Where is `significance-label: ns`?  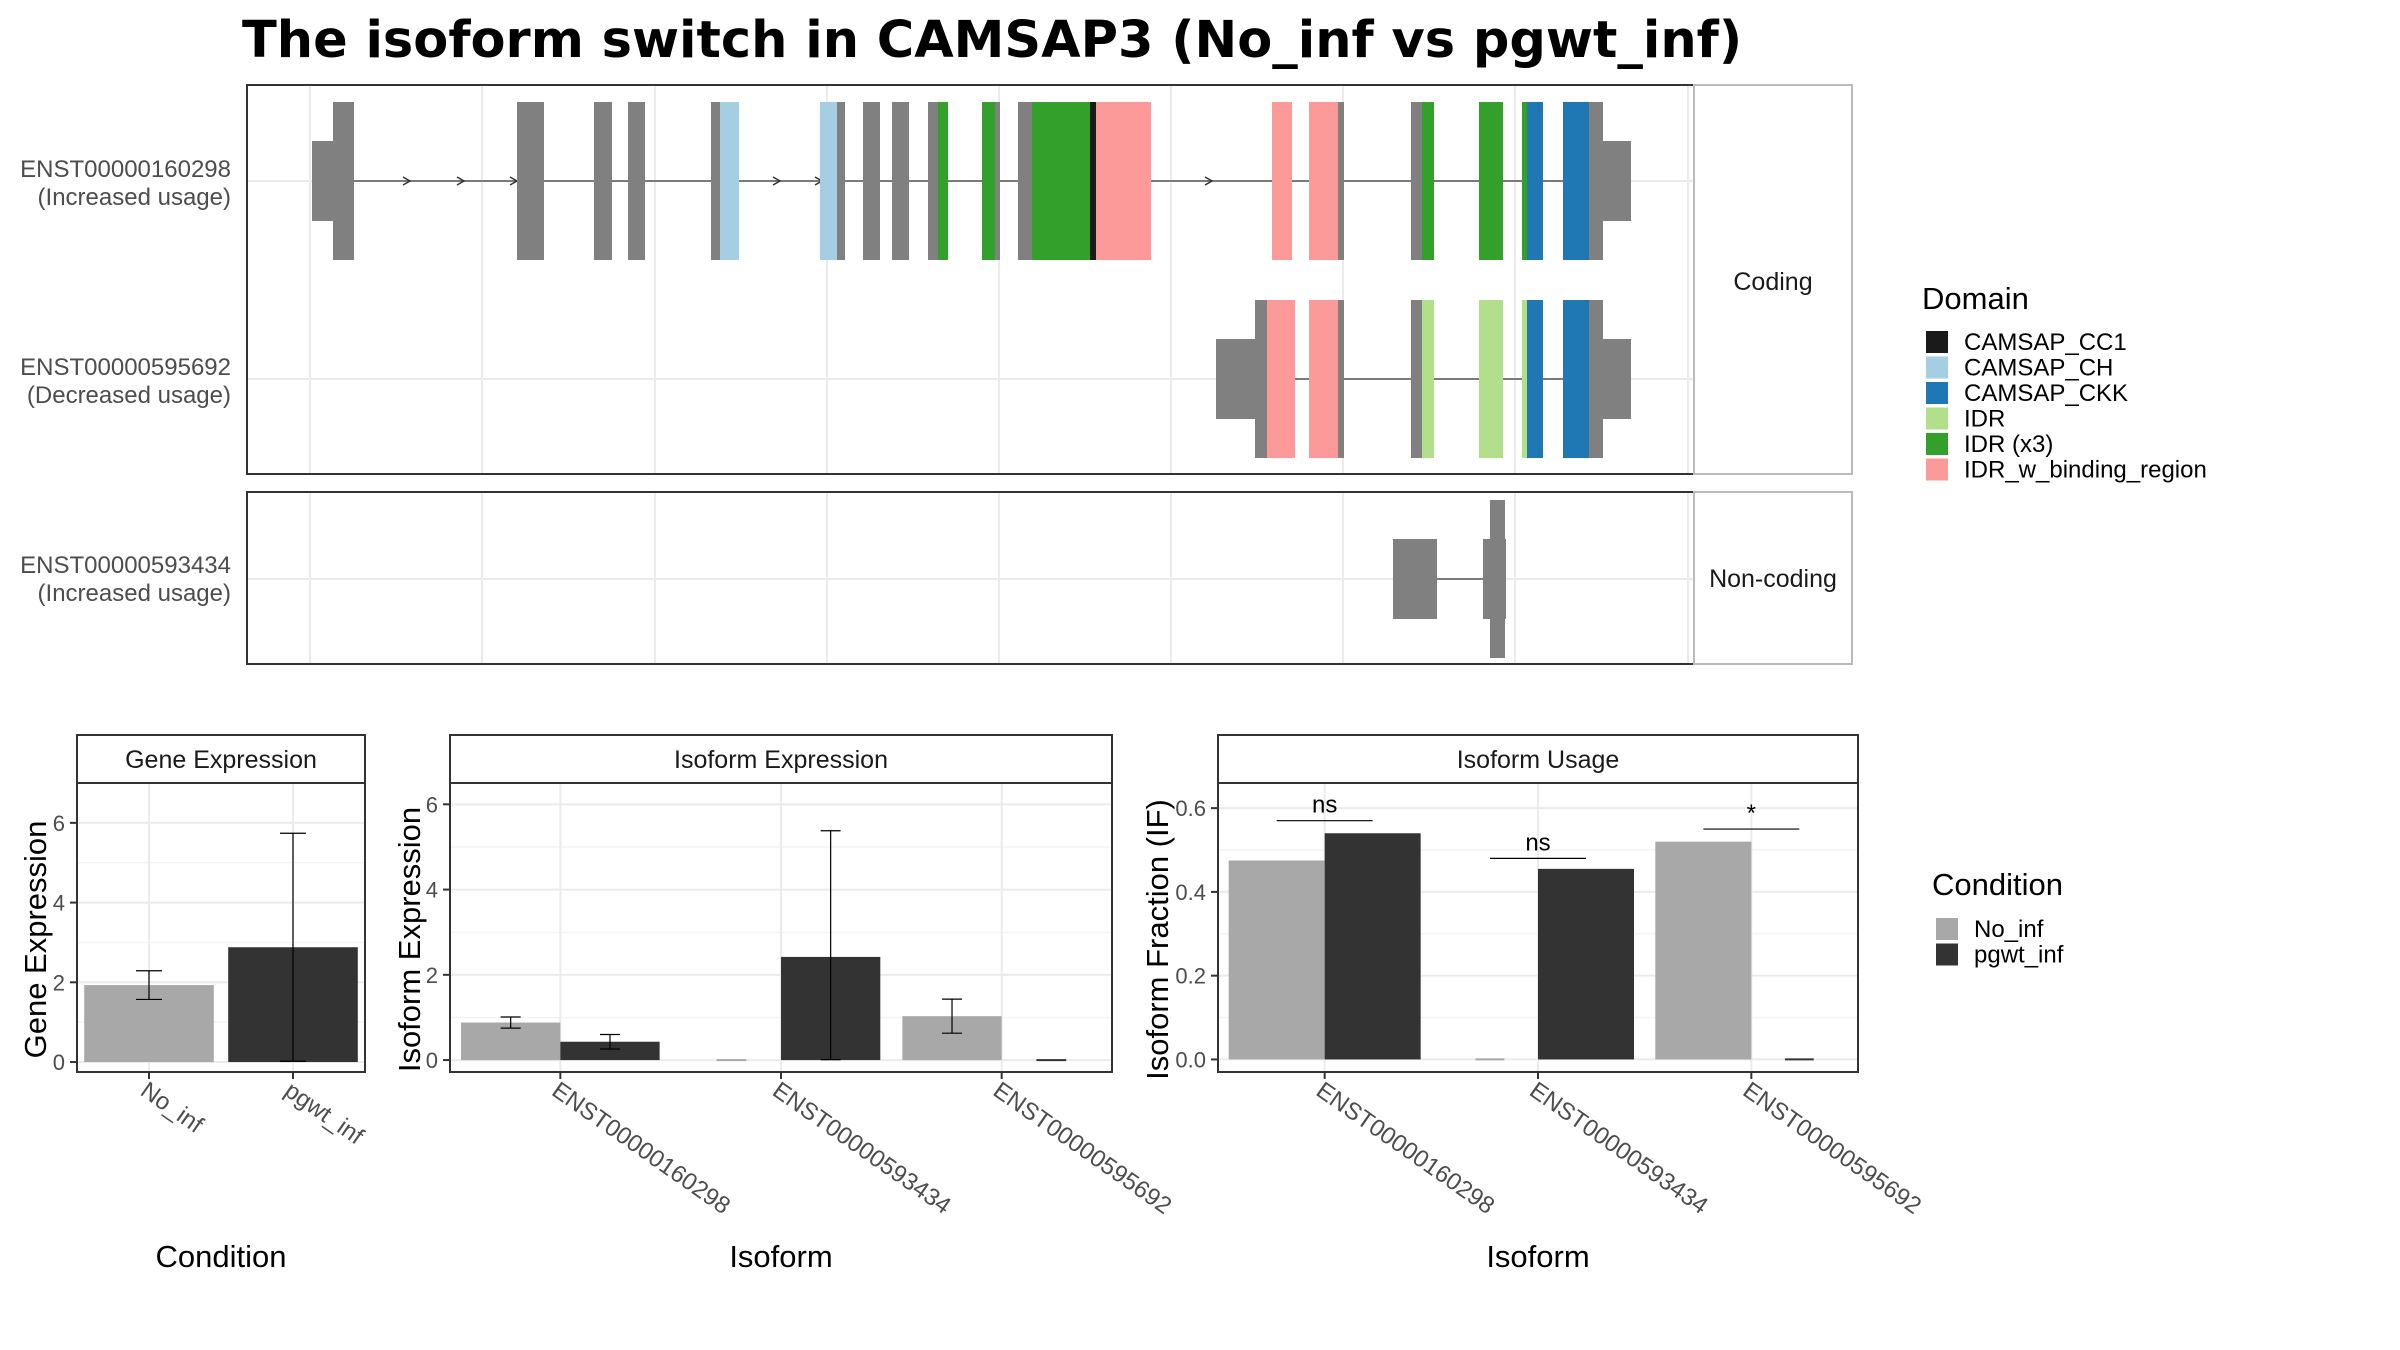
significance-label: ns is located at coordinates (1324, 805).